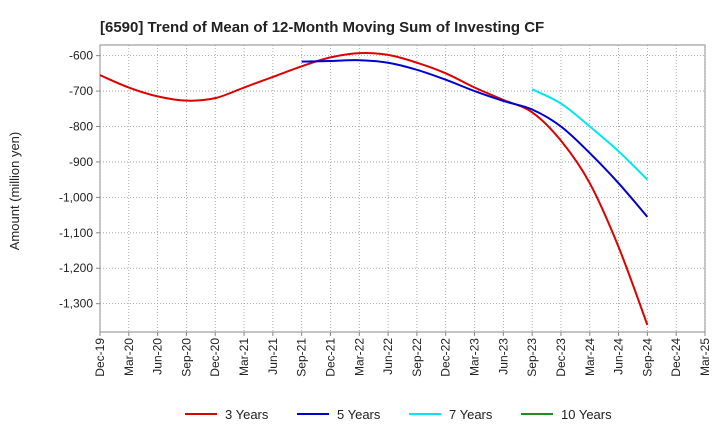 This screenshot has width=720, height=440. I want to click on y-tick-label: -800, so click(81, 126).